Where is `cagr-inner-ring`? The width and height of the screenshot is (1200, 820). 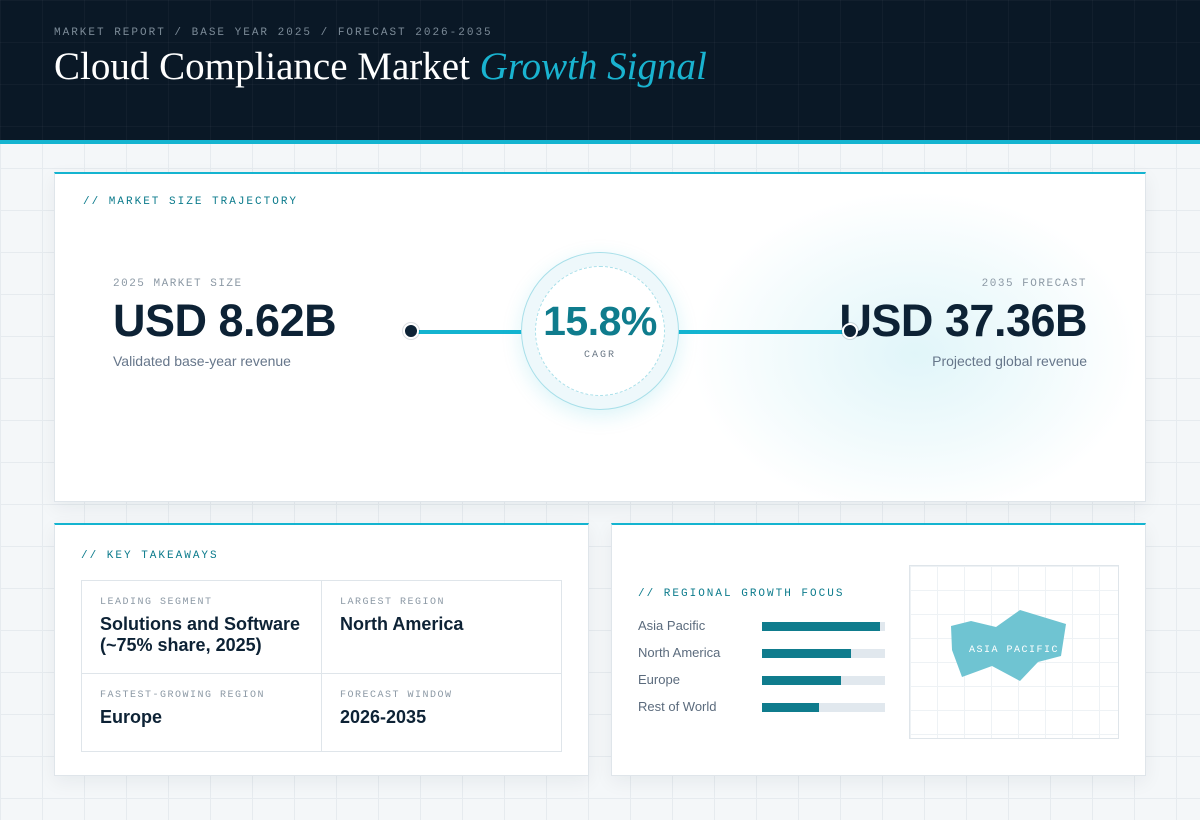
cagr-inner-ring is located at coordinates (600, 331).